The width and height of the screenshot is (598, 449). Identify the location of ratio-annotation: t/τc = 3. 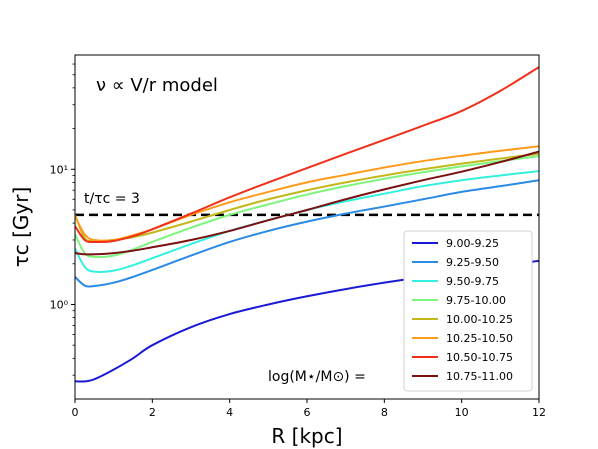
(112, 199).